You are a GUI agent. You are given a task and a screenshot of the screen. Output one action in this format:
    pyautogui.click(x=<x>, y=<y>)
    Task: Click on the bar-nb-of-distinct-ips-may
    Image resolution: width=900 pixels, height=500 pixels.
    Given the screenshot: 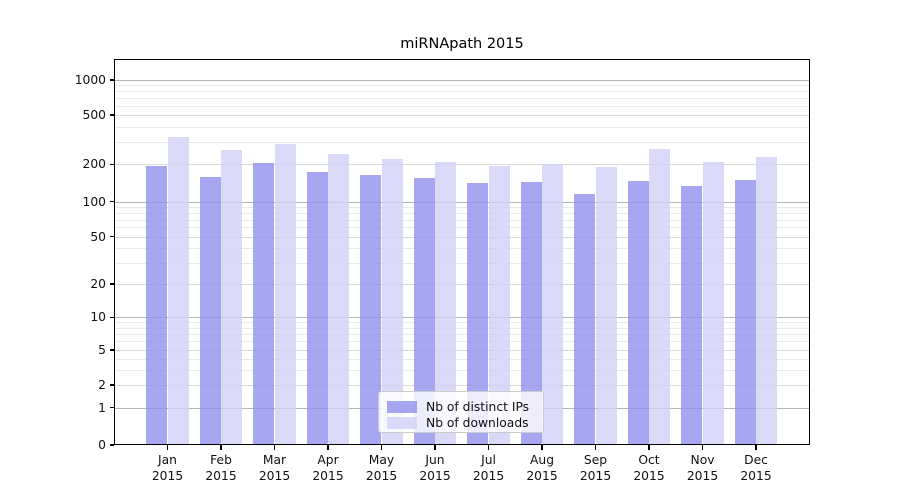 What is the action you would take?
    pyautogui.click(x=371, y=309)
    